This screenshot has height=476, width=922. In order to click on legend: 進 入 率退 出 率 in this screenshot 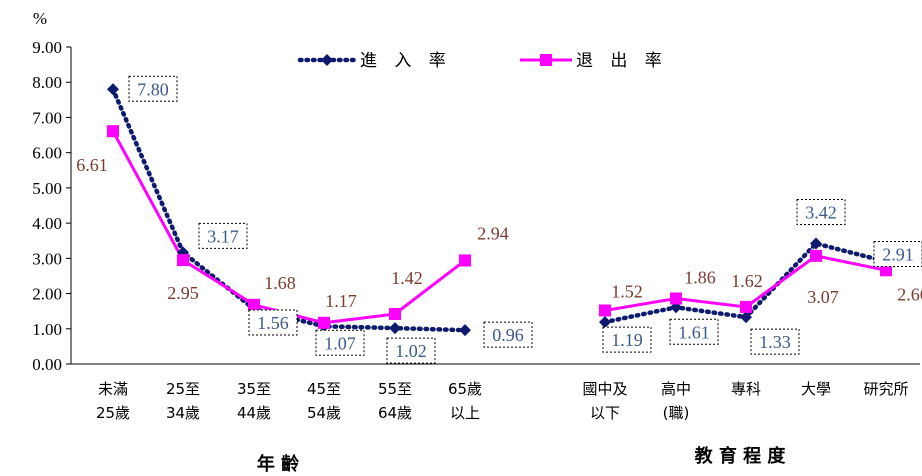, I will do `click(482, 61)`.